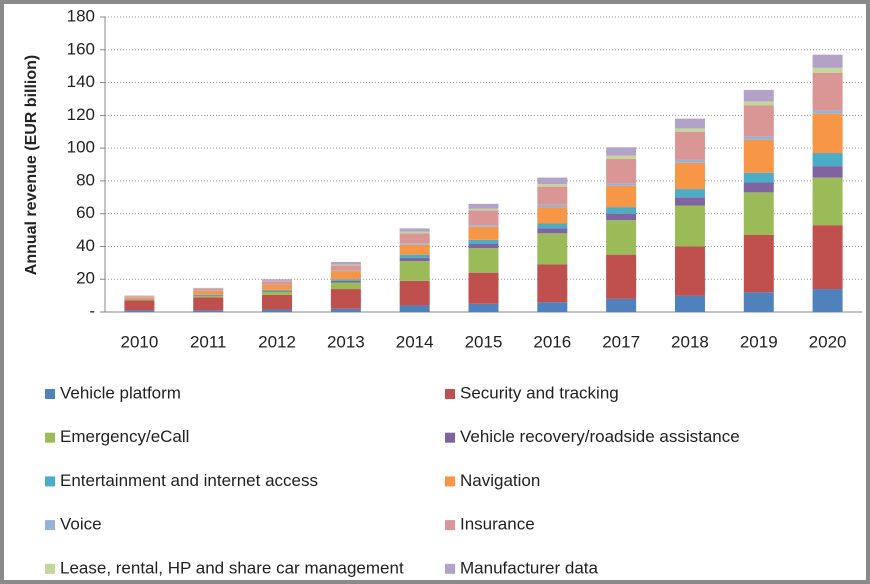  Describe the element at coordinates (85, 179) in the screenshot. I see `y-tick-label: 80` at that location.